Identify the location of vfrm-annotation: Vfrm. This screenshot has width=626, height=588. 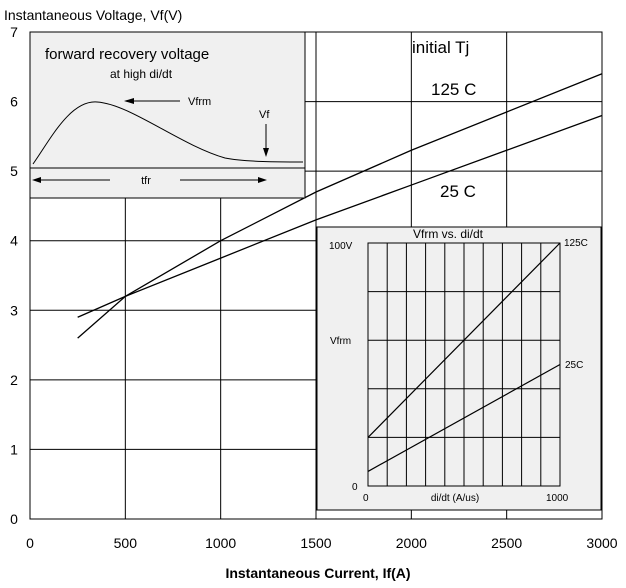
(199, 102).